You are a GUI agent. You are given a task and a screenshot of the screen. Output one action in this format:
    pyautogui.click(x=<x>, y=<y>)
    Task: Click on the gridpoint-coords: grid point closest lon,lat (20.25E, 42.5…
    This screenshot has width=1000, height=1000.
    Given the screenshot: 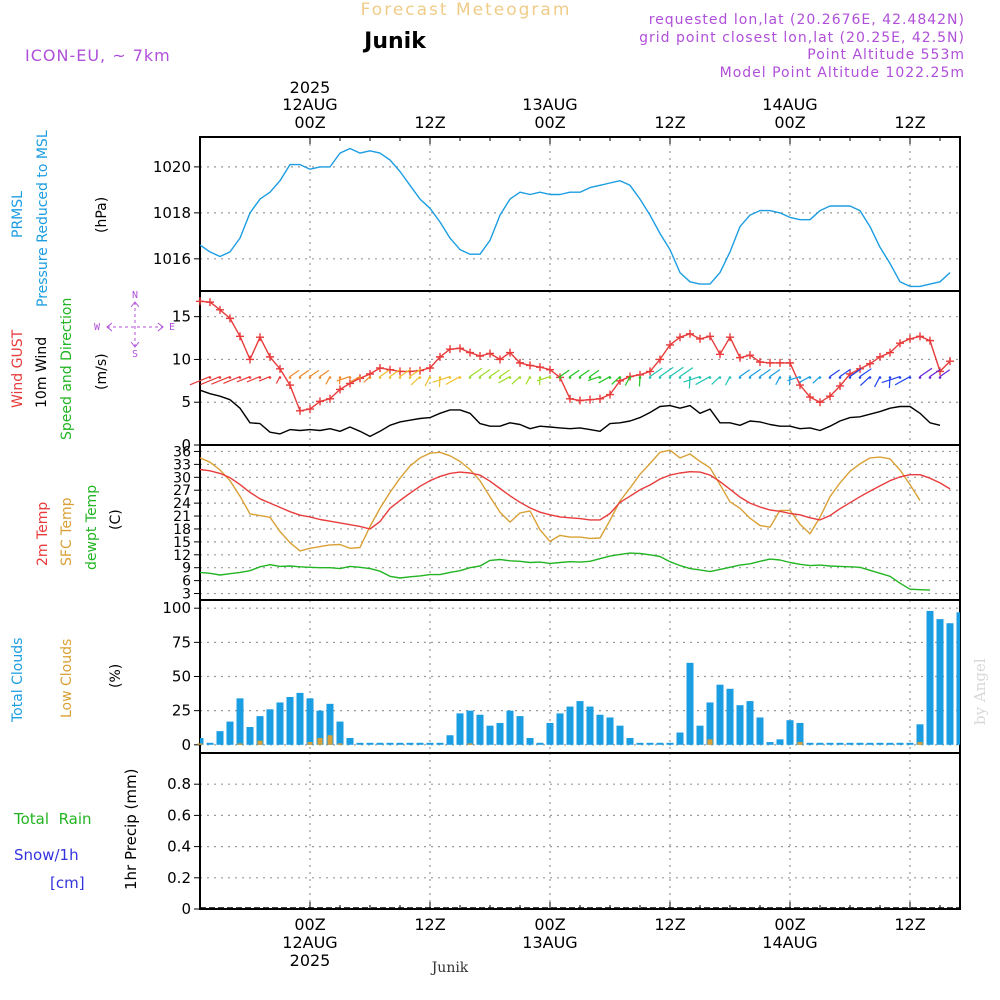 What is the action you would take?
    pyautogui.click(x=802, y=38)
    